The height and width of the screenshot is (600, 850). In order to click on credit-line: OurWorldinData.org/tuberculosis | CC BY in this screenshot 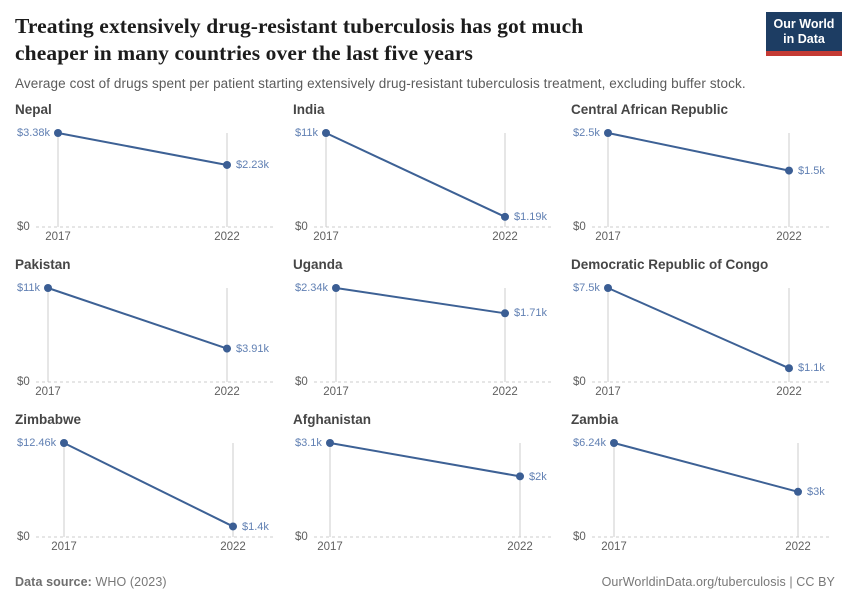, I will do `click(718, 582)`.